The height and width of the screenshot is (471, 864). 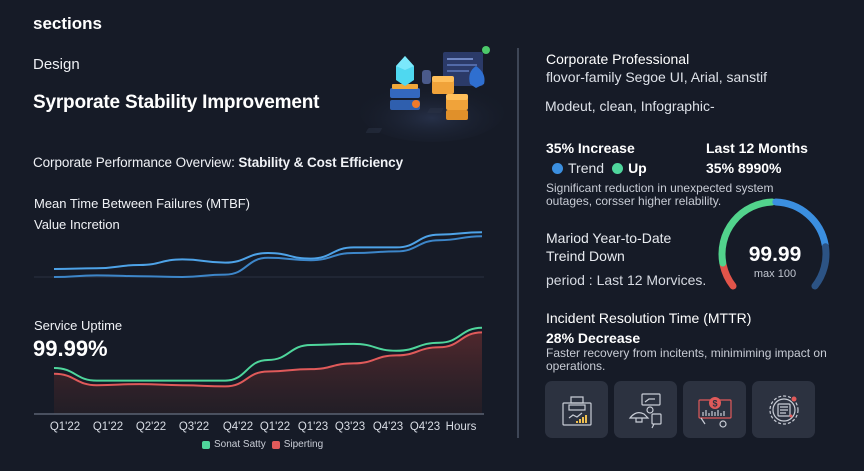 I want to click on last-12-months-value: 35% 8990%, so click(x=744, y=168).